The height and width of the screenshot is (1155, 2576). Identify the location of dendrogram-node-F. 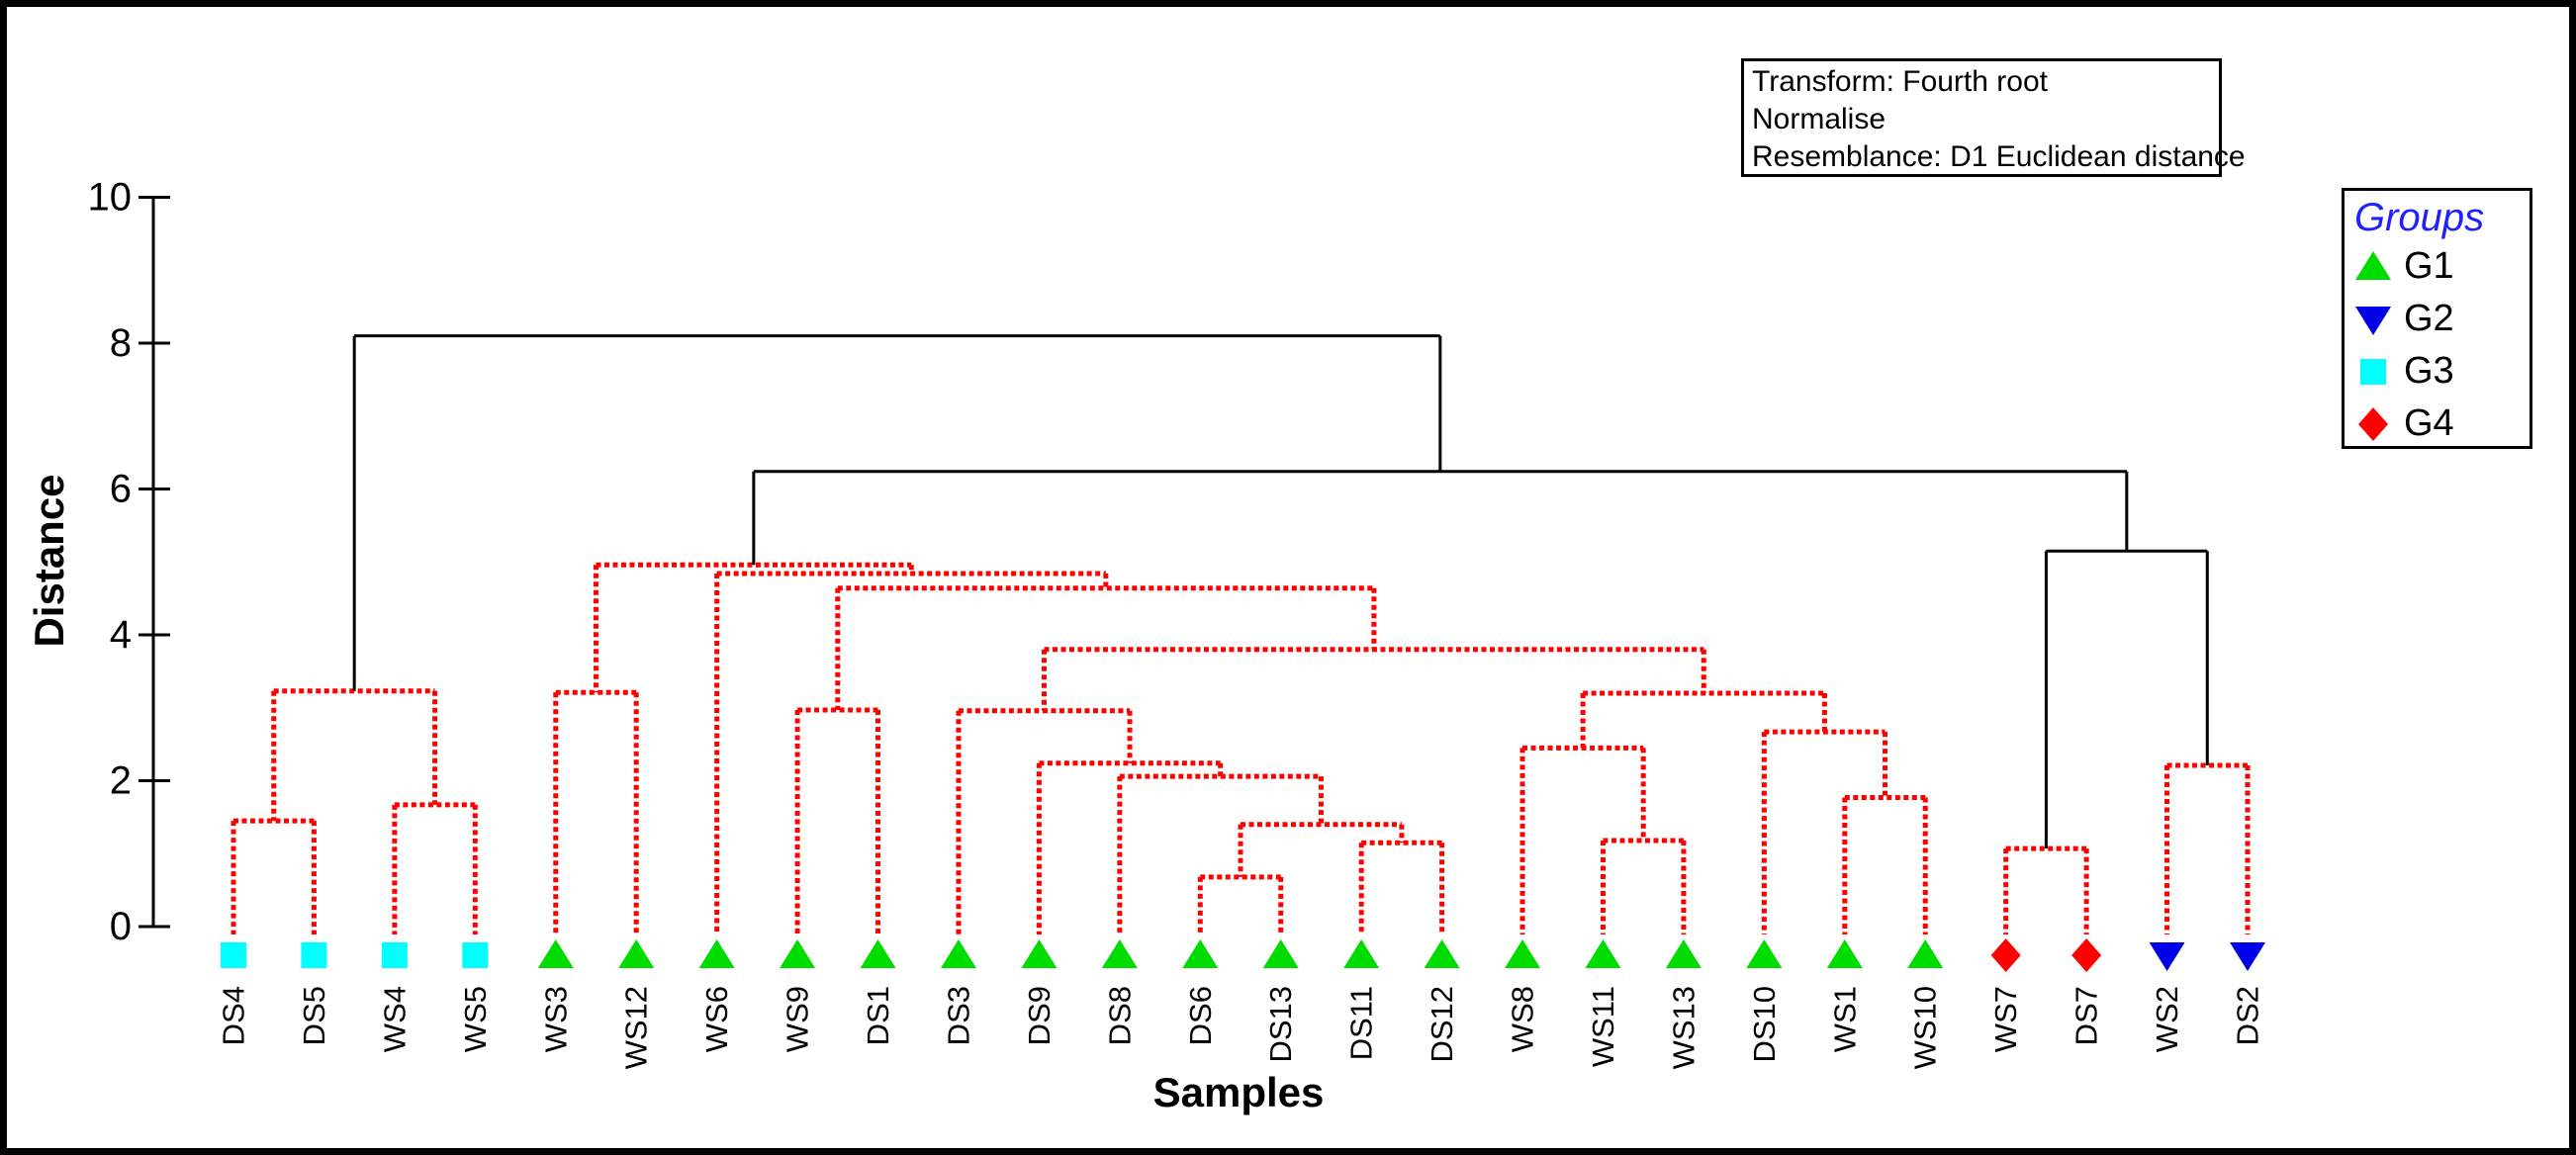
(1240, 904).